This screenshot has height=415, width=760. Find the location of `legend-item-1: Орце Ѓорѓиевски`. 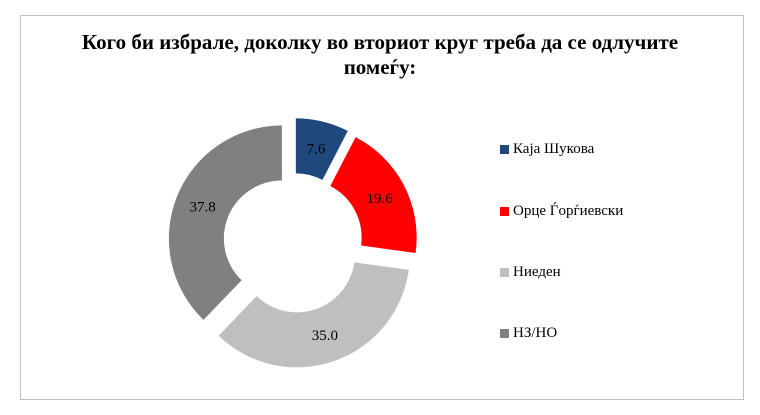

legend-item-1: Орце Ѓорѓиевски is located at coordinates (561, 211).